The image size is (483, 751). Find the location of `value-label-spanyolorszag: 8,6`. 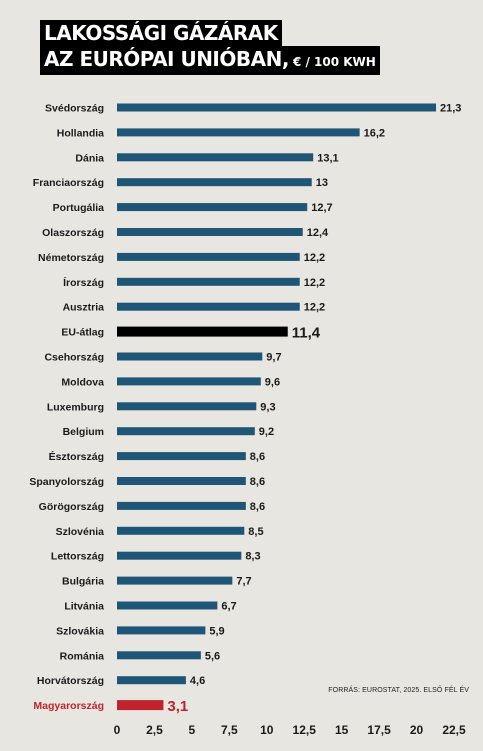

value-label-spanyolorszag: 8,6 is located at coordinates (257, 482).